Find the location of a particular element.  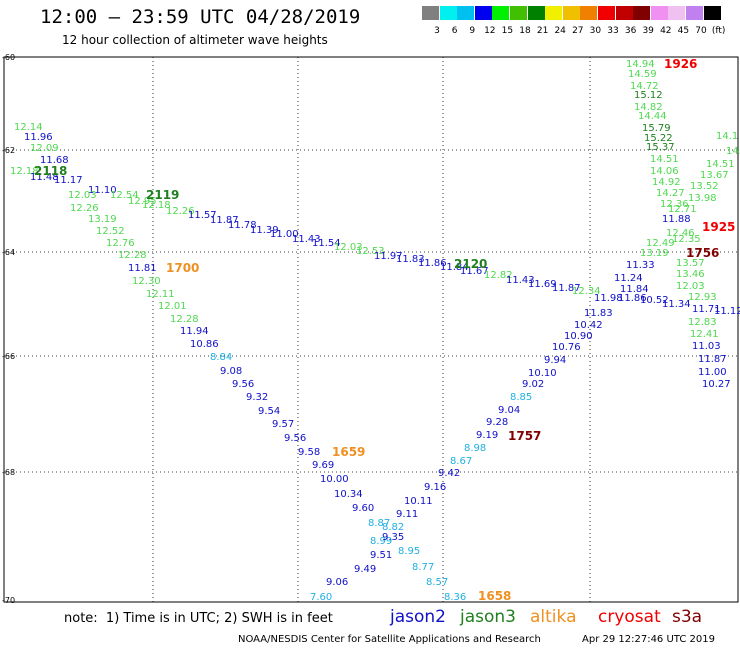

pass-time-label: 2118 is located at coordinates (50, 171).